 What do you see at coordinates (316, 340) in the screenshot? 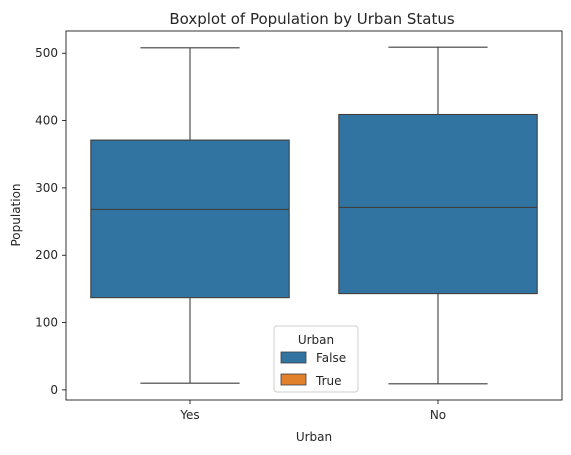
I see `legend-title: Urban` at bounding box center [316, 340].